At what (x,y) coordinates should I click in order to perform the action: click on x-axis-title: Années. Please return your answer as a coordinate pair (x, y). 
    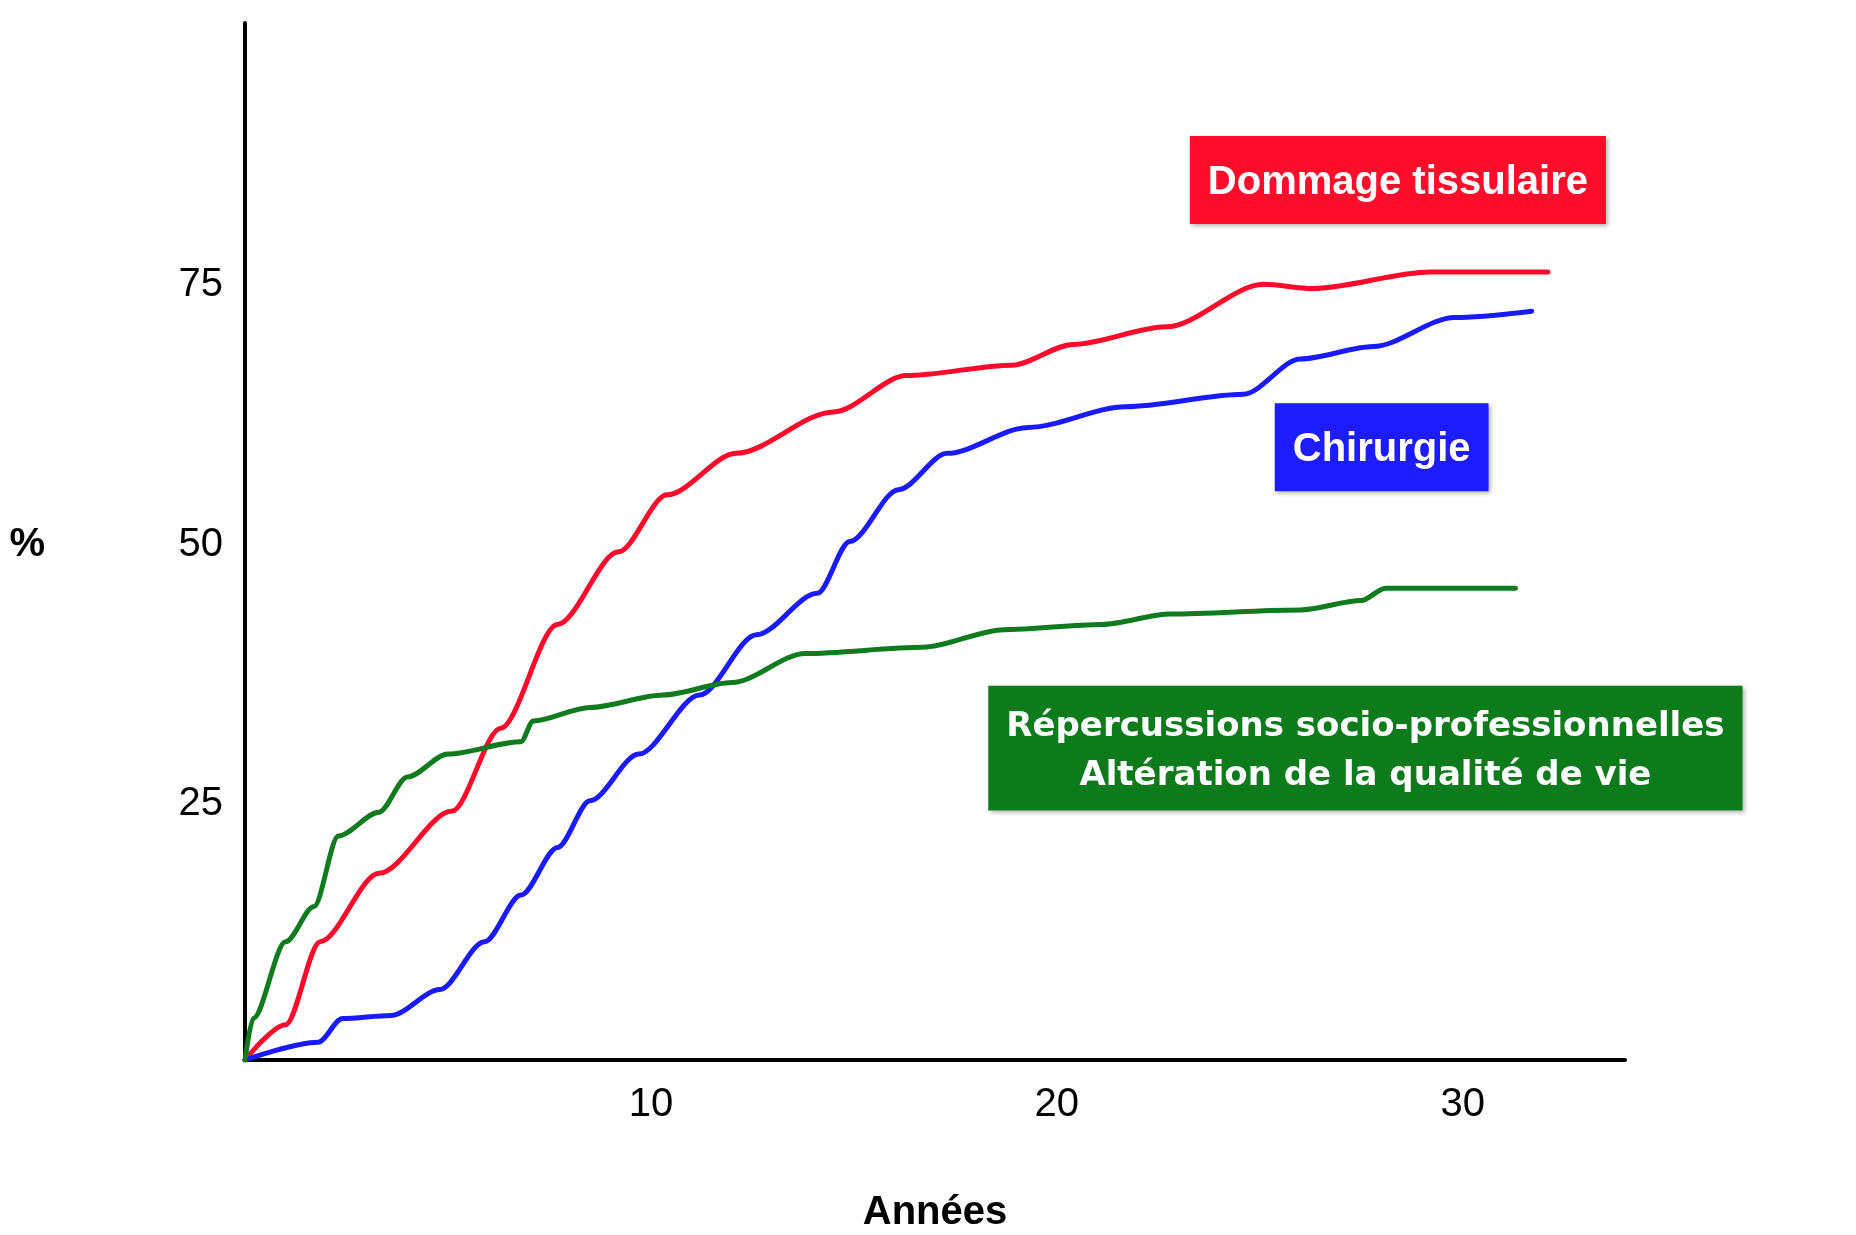
    Looking at the image, I should click on (935, 1210).